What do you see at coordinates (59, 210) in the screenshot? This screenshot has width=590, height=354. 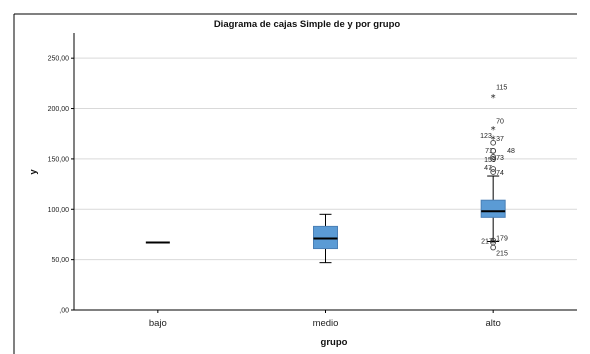 I see `y-tick-label: 100,00` at bounding box center [59, 210].